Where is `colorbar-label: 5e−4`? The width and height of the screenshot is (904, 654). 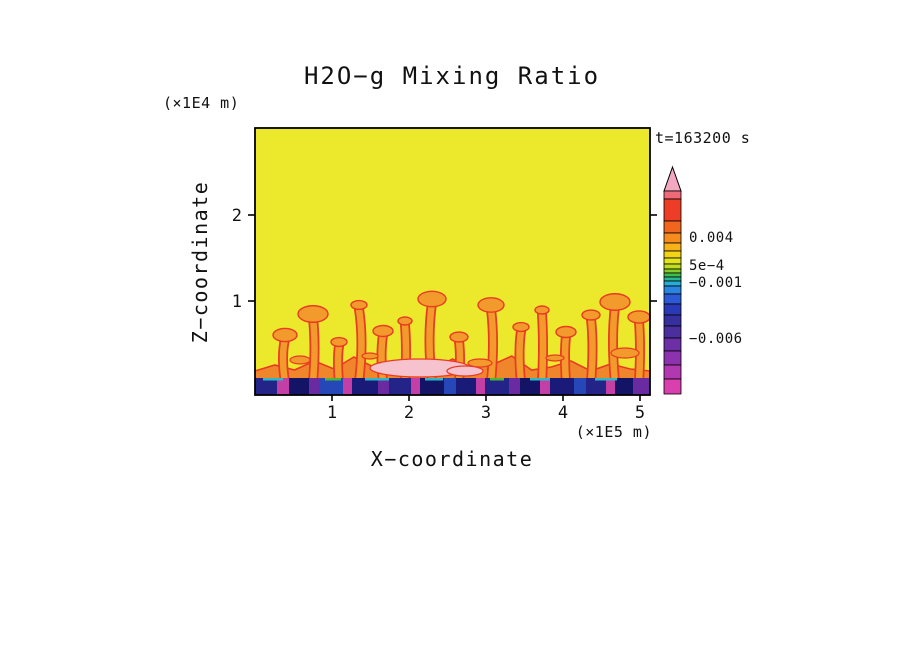
colorbar-label: 5e−4 is located at coordinates (707, 266).